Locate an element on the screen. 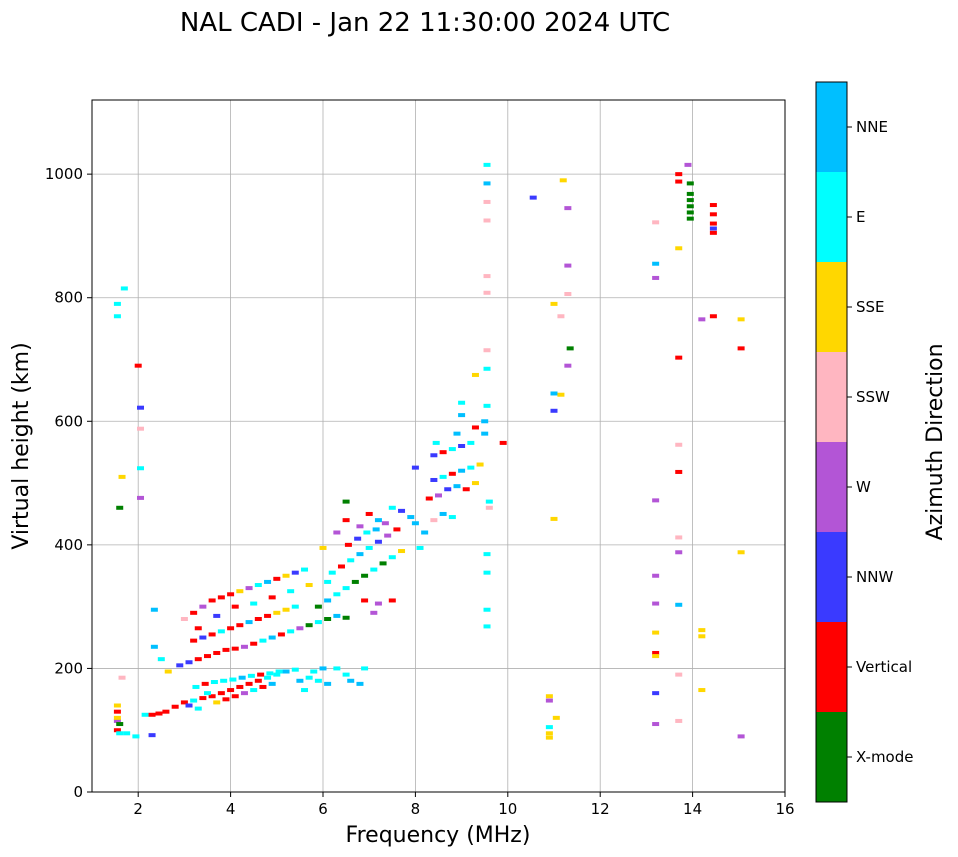  y-tick-label: 400 is located at coordinates (68, 545).